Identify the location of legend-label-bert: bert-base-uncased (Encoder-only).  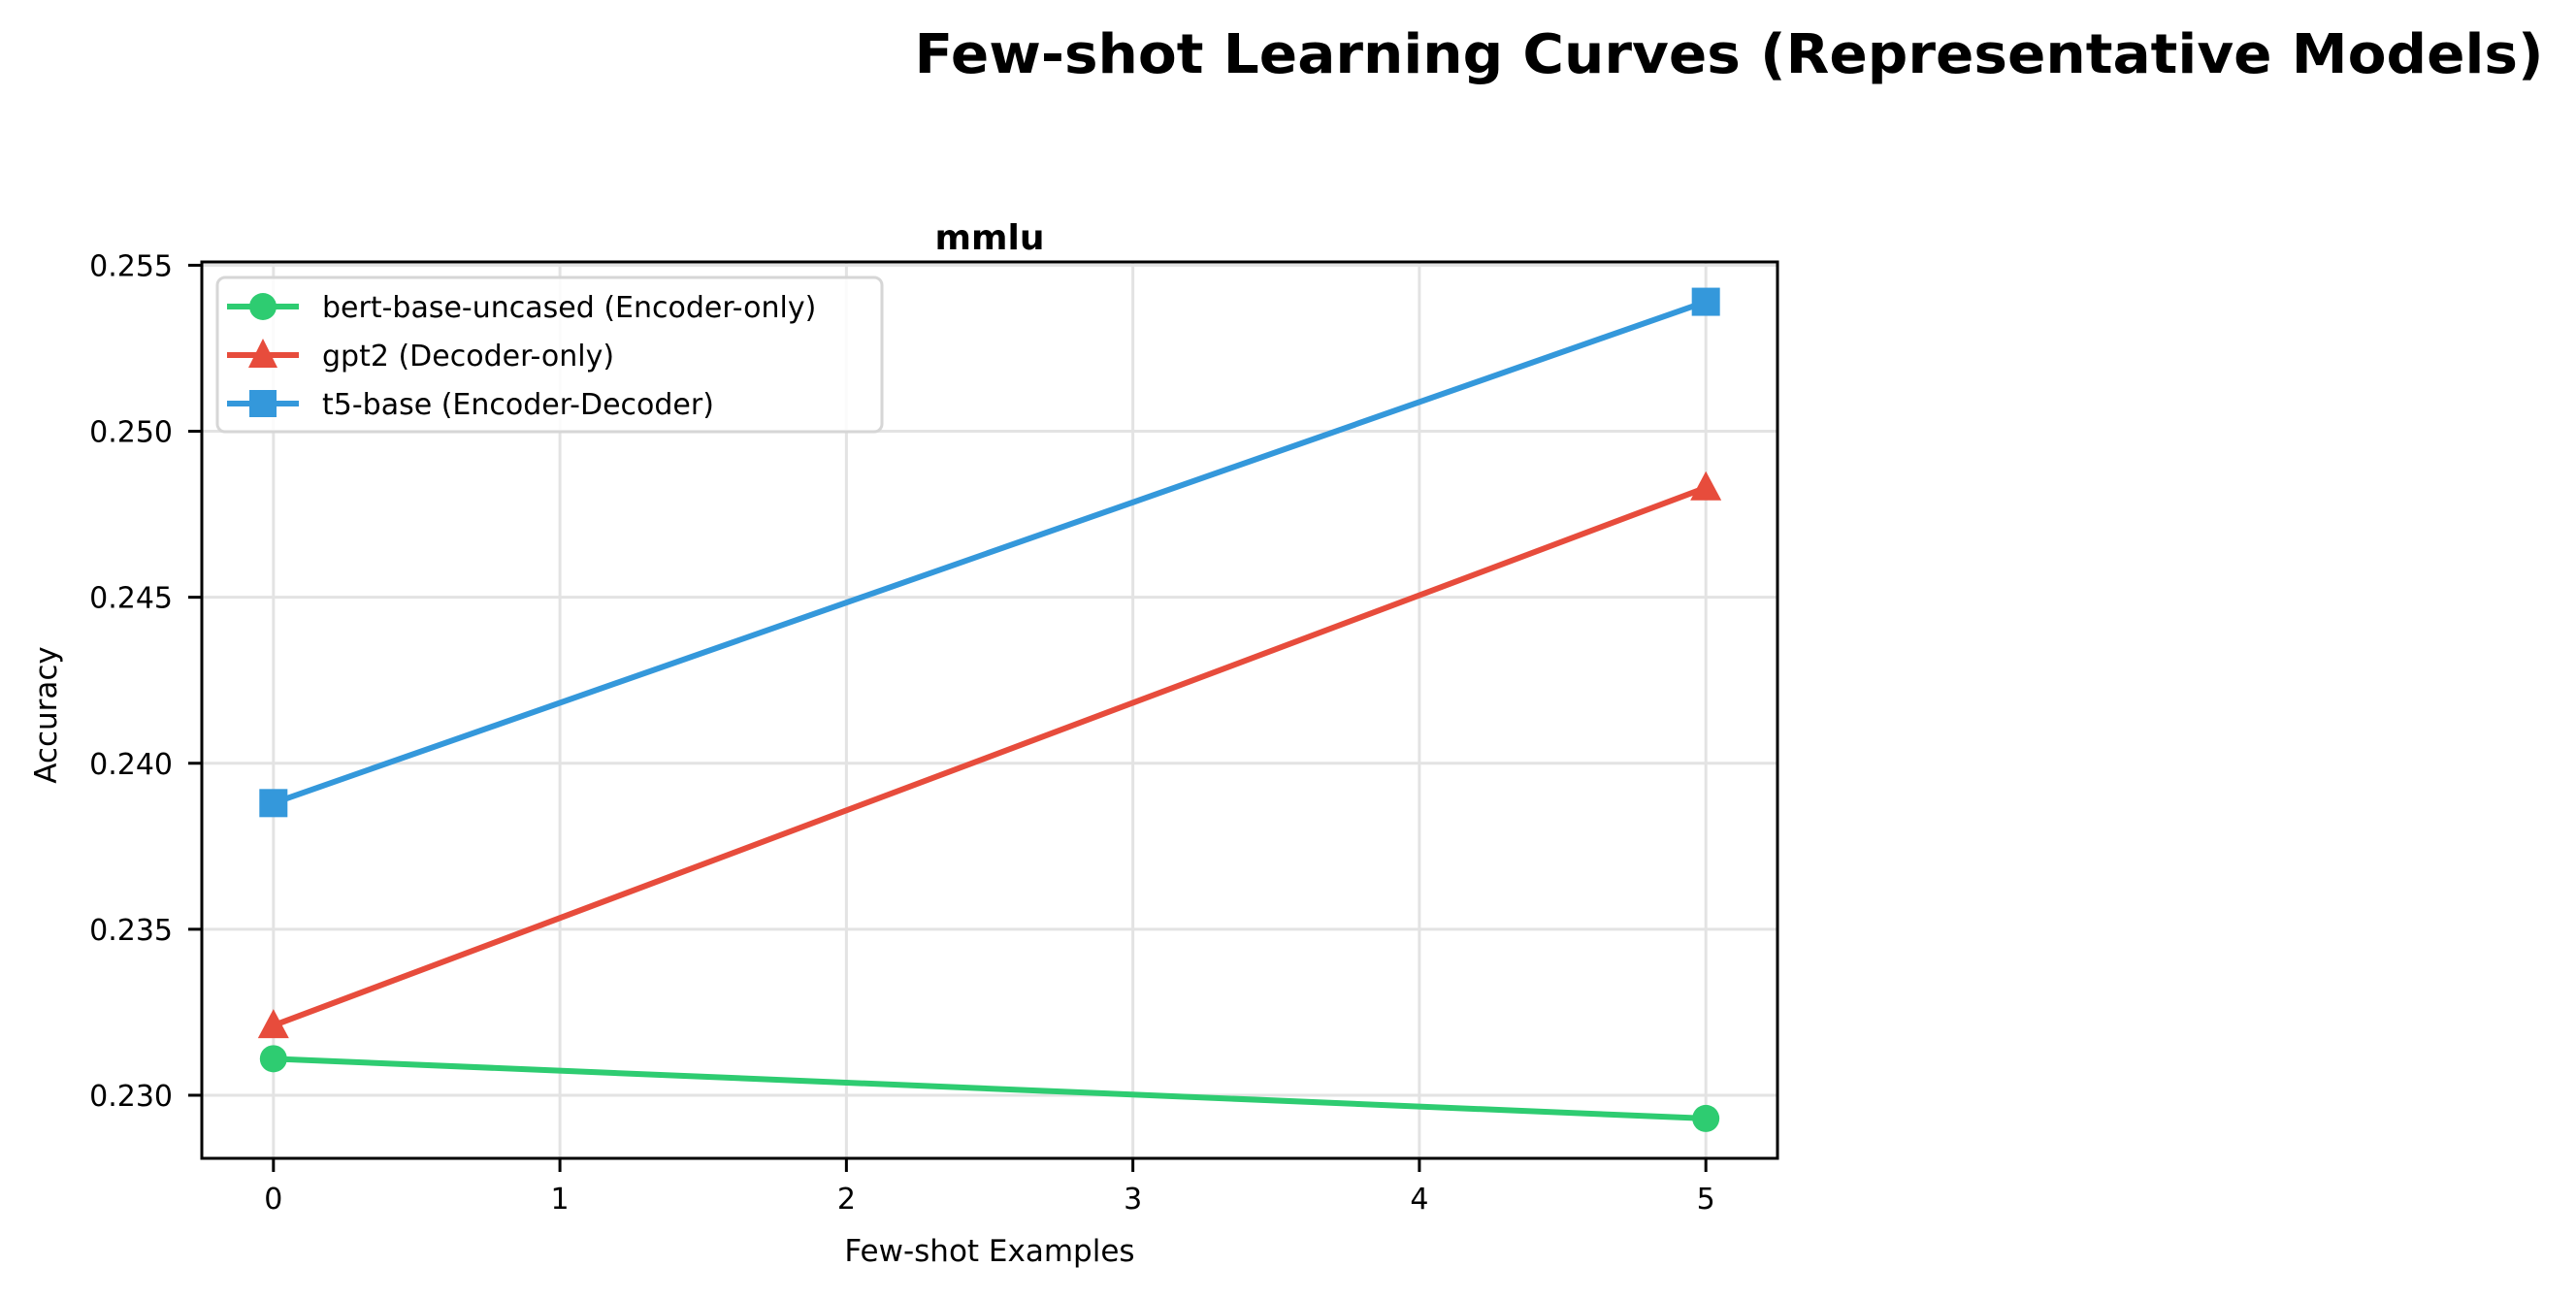
(569, 308).